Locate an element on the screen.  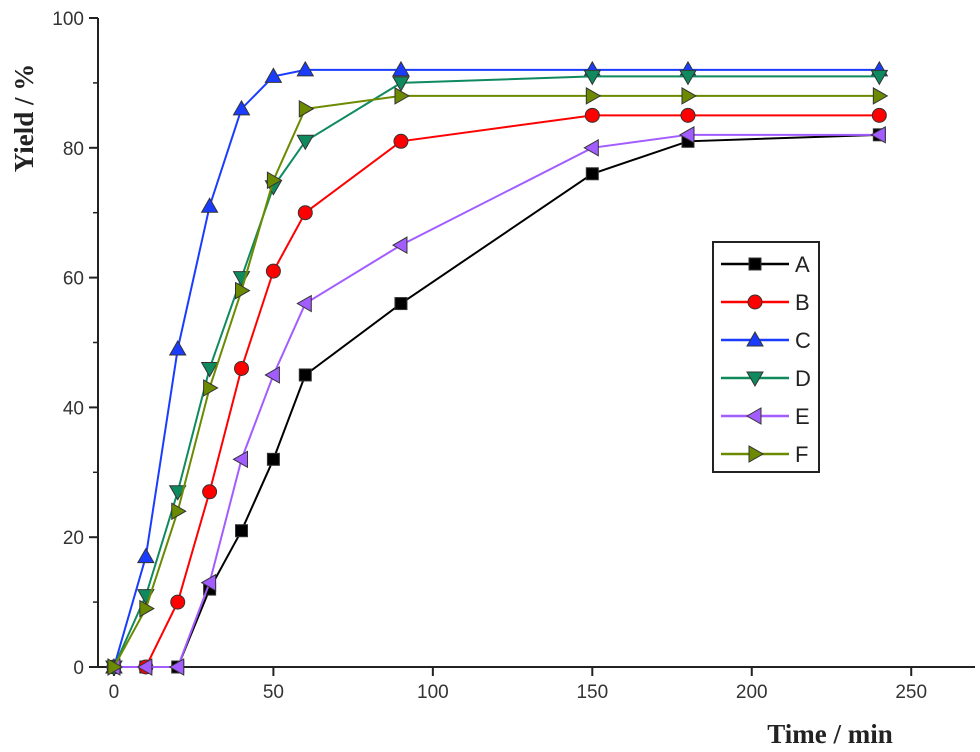
legend-item-A: A is located at coordinates (765, 264).